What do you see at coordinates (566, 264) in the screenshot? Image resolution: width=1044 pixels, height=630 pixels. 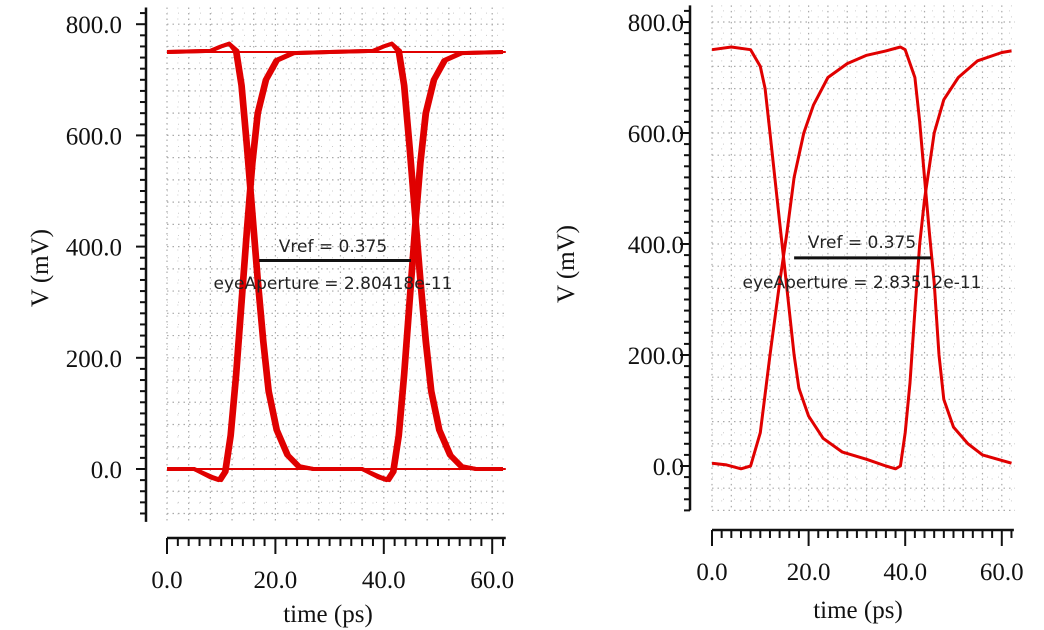 I see `y-axis-title-right: V (mV)` at bounding box center [566, 264].